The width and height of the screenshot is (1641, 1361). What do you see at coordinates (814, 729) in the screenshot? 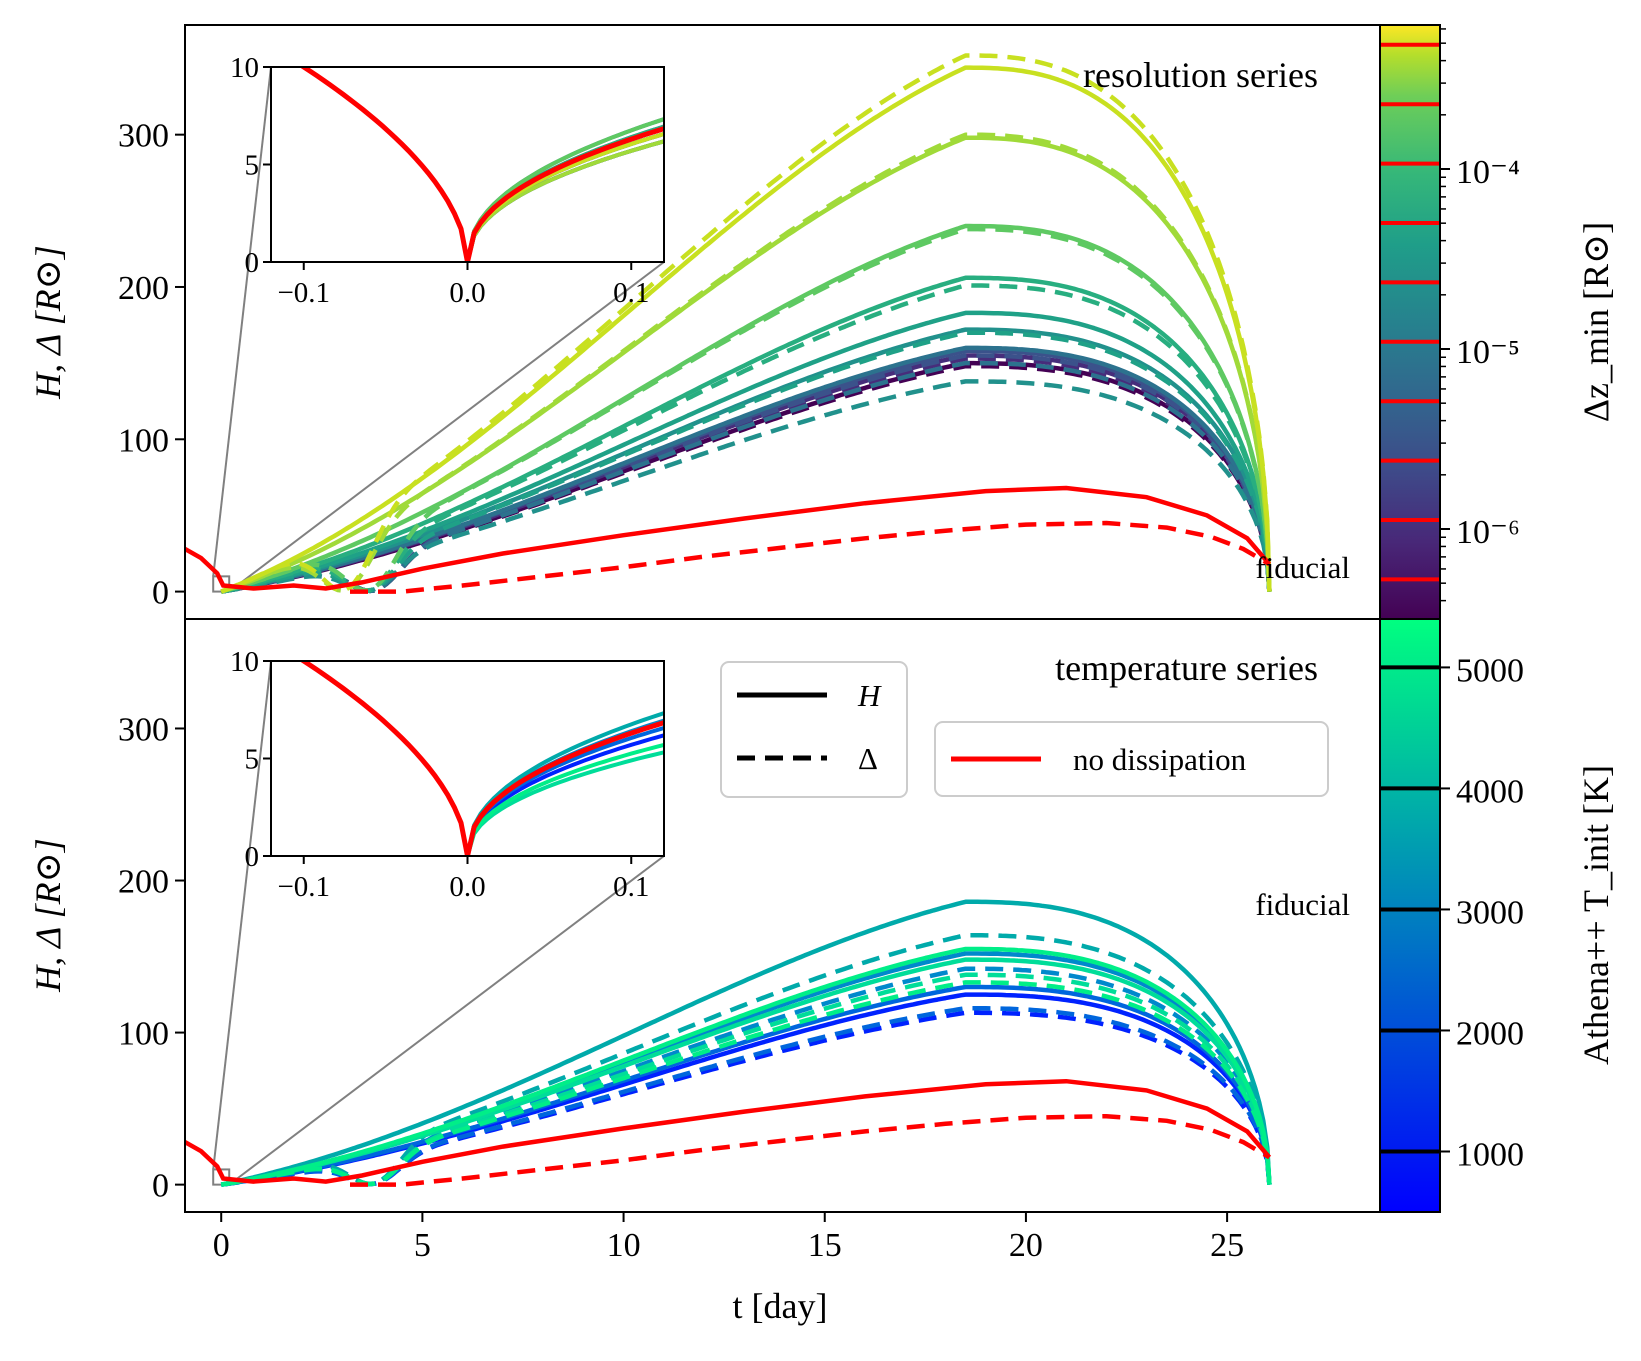
I see `legend-linestyle: H Δ` at bounding box center [814, 729].